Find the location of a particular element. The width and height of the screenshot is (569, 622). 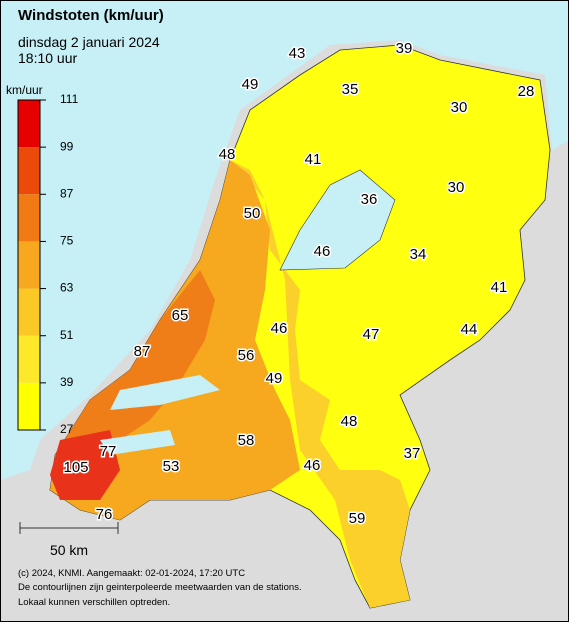

station-value: 28 is located at coordinates (526, 91).